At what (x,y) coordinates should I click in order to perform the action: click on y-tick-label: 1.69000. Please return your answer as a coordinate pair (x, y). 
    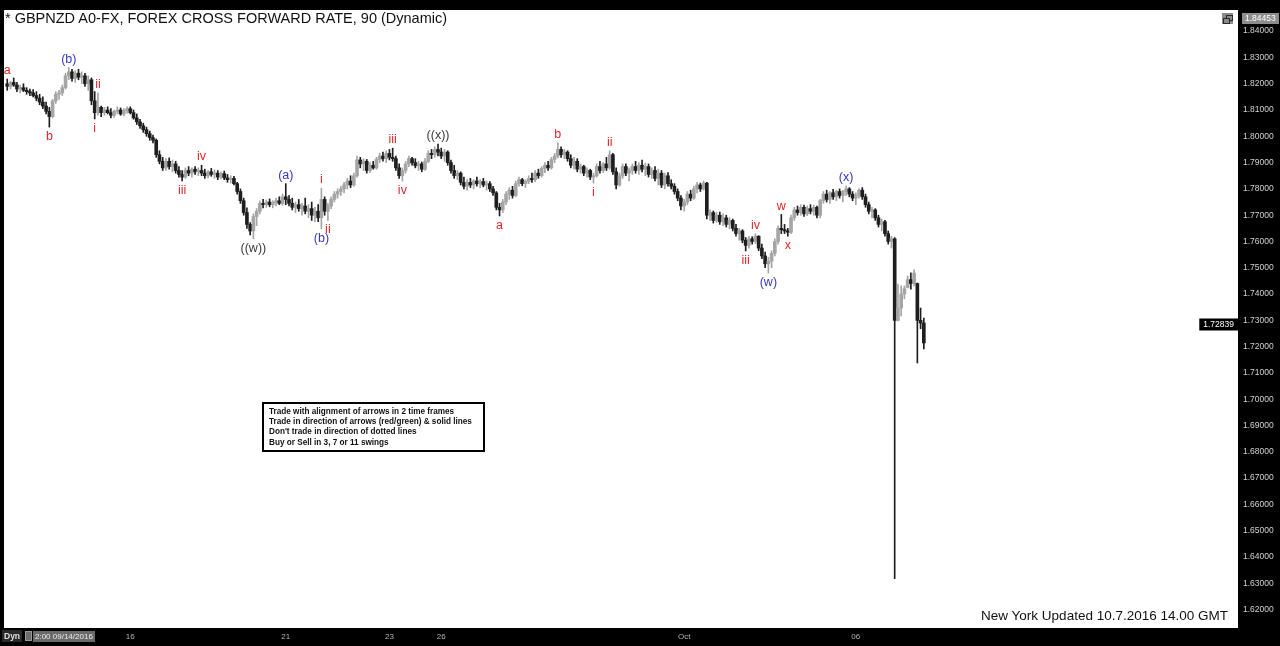
    Looking at the image, I should click on (1258, 424).